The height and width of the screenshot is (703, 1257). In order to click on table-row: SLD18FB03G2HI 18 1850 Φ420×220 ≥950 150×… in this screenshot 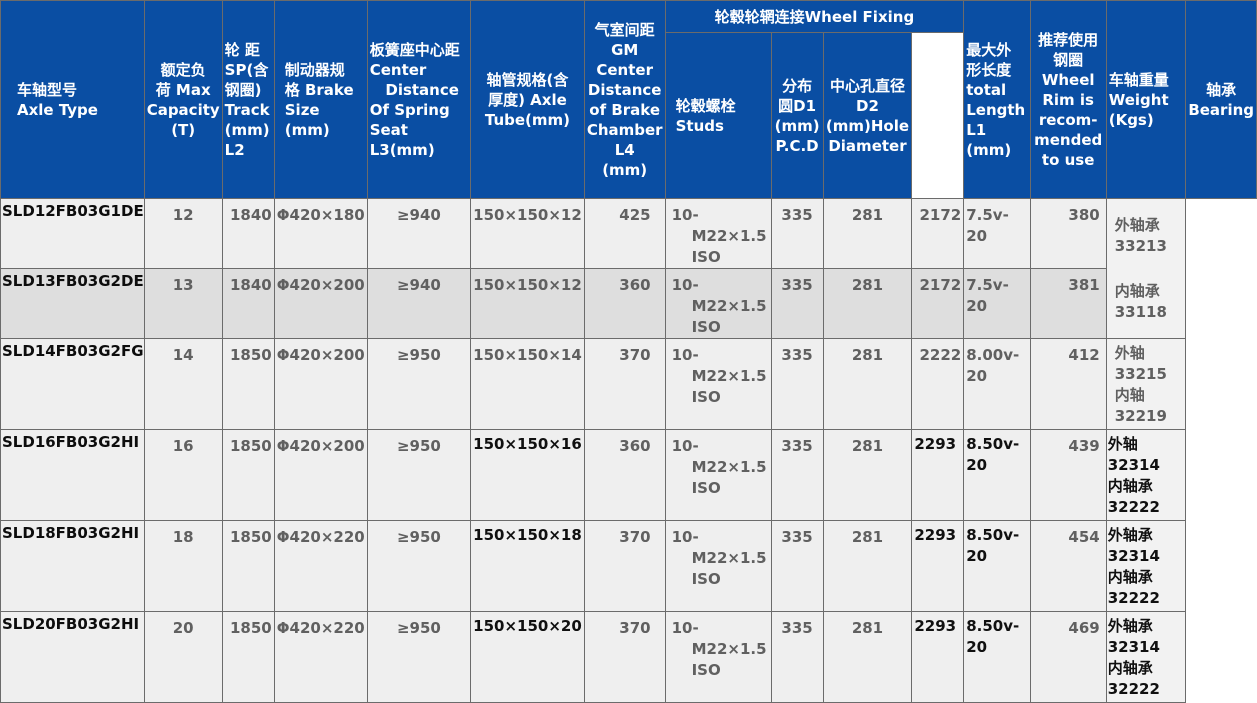, I will do `click(628, 566)`.